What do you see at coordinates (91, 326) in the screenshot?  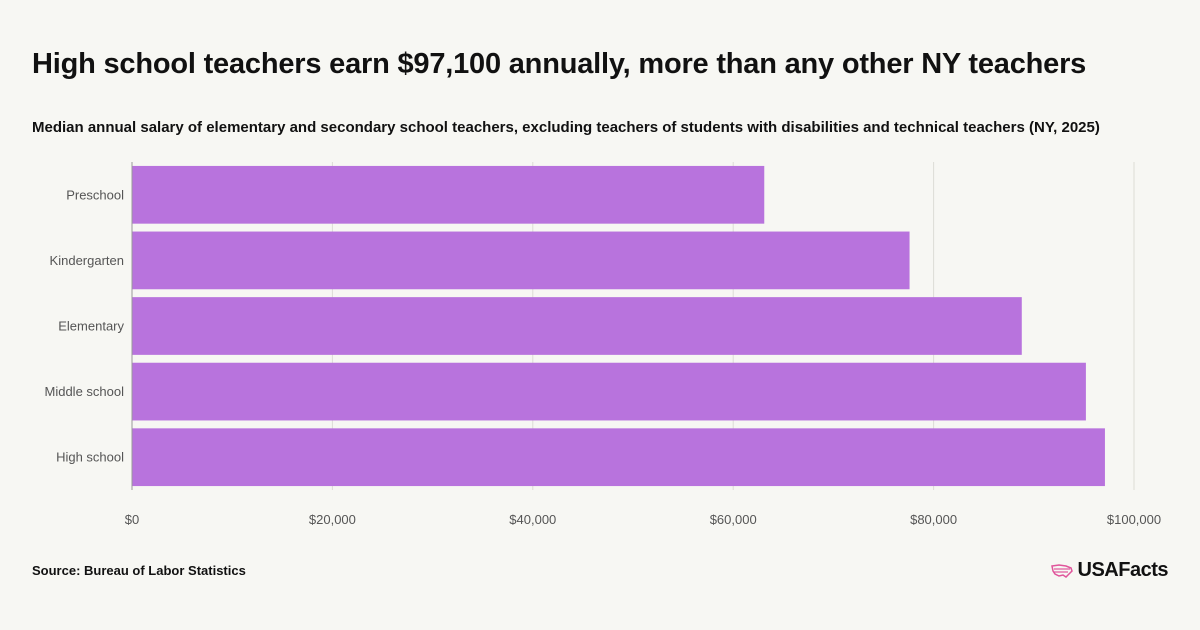 I see `category-label: Elementary` at bounding box center [91, 326].